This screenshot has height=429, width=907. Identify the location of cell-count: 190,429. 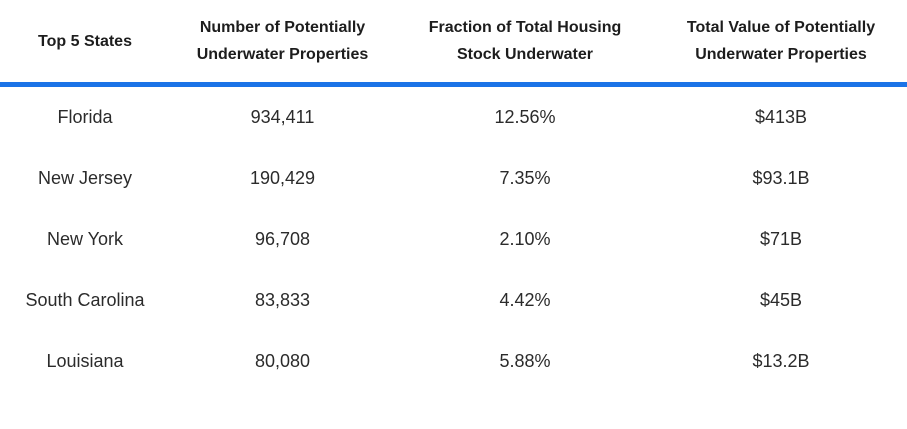
(282, 178).